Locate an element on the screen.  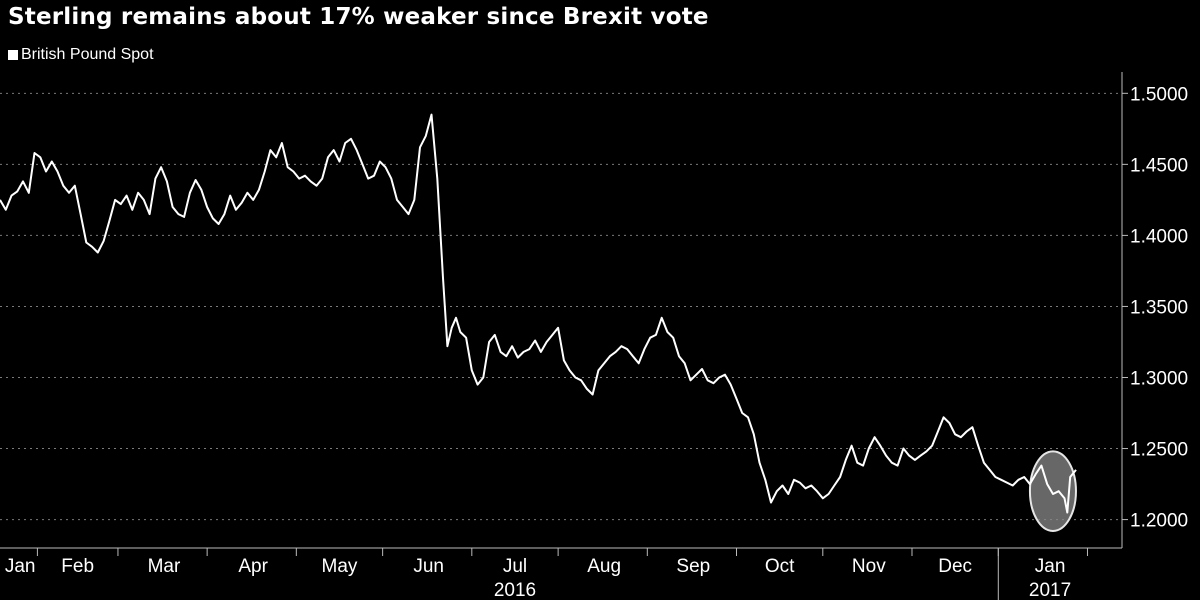
x-tick-label: Sep is located at coordinates (693, 566).